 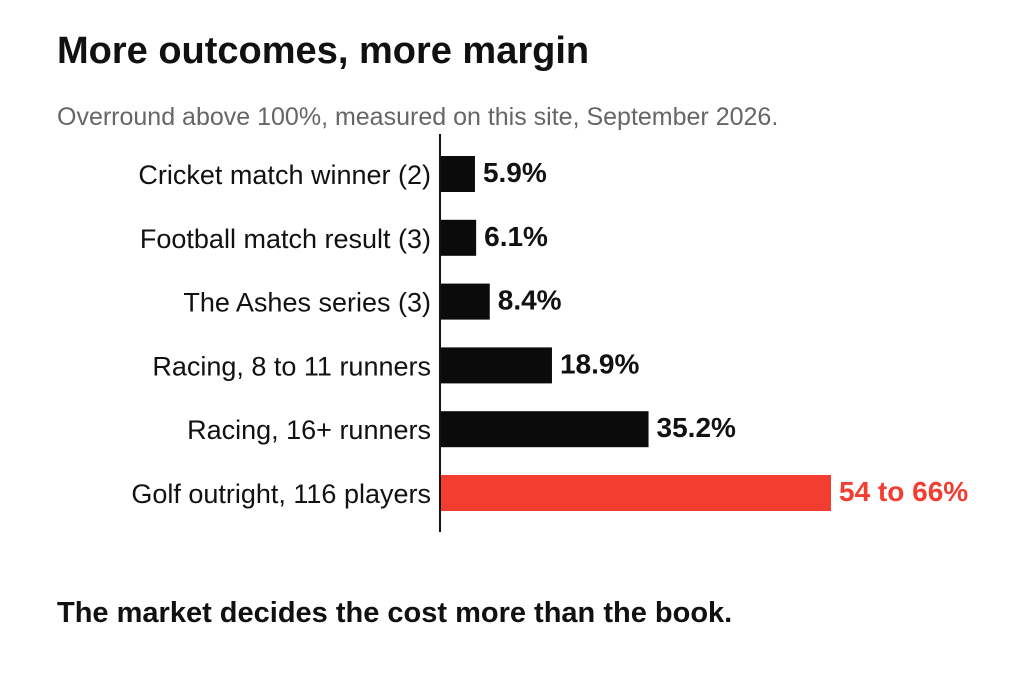 I want to click on value-label-2: 8.4%, so click(x=530, y=300).